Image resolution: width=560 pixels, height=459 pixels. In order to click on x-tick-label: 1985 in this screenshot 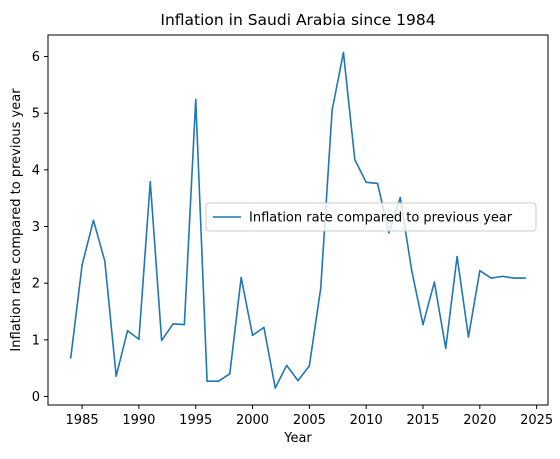, I will do `click(82, 420)`.